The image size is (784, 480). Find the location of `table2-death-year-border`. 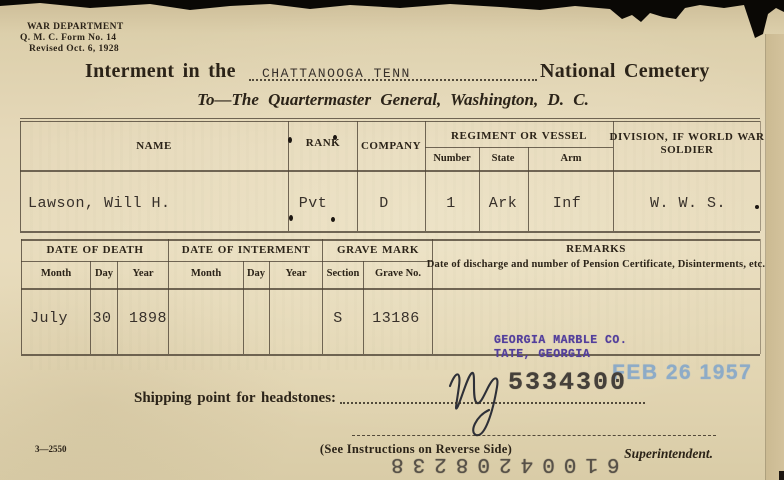

table2-death-year-border is located at coordinates (117, 307).